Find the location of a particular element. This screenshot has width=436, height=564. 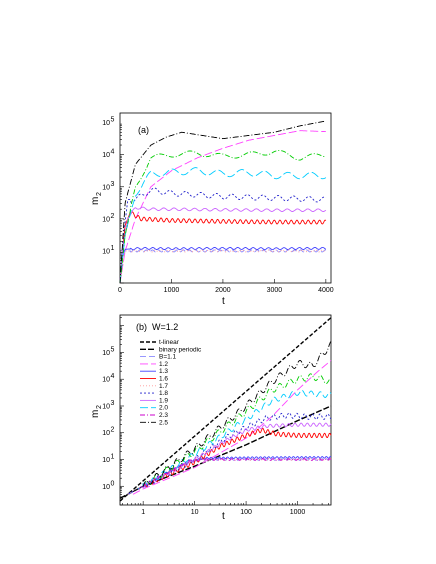

panel-a-label: (a) is located at coordinates (143, 130).